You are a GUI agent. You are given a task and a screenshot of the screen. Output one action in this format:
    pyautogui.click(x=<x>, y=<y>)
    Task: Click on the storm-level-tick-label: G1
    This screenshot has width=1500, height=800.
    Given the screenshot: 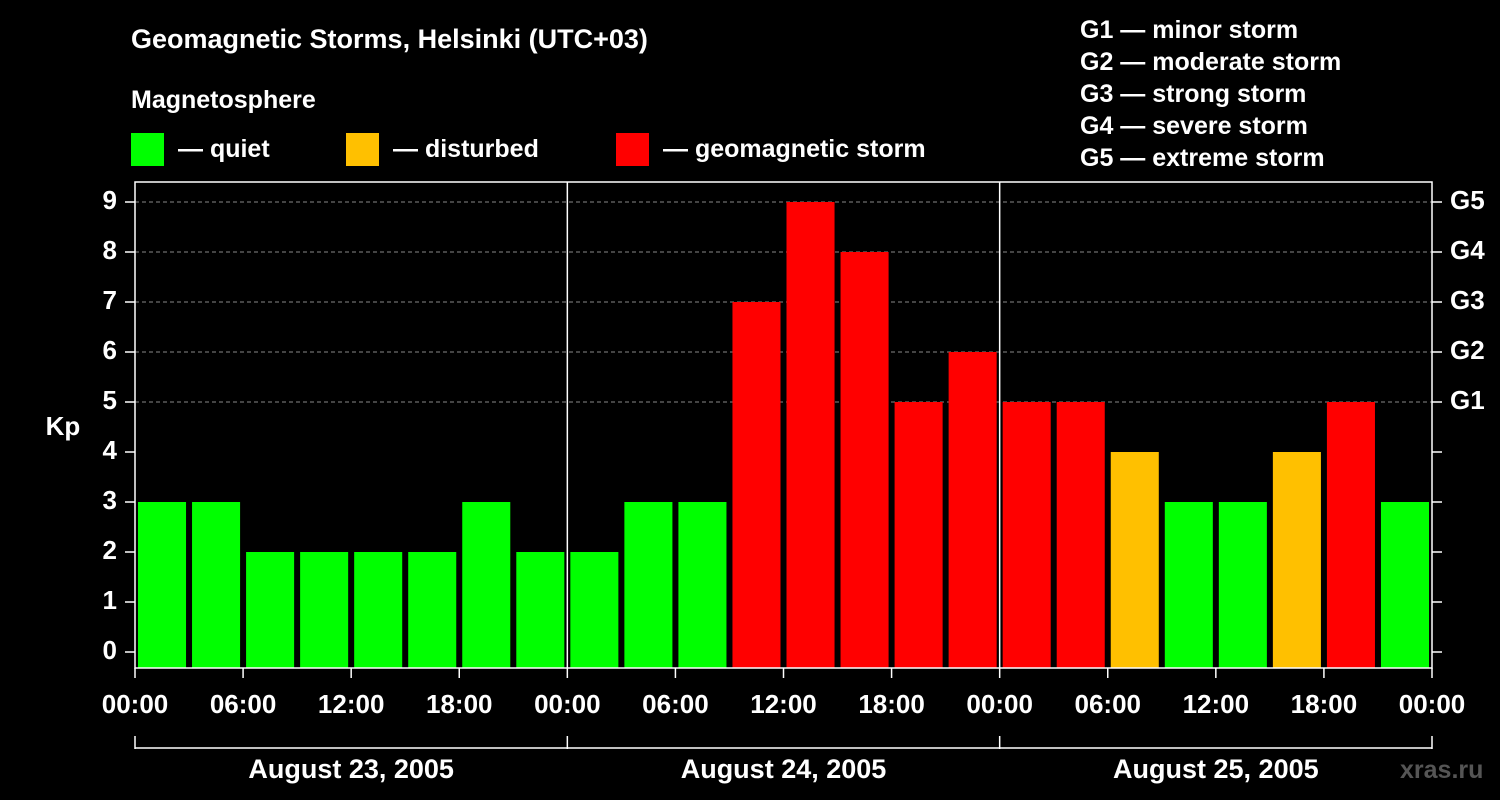 What is the action you would take?
    pyautogui.click(x=1467, y=400)
    